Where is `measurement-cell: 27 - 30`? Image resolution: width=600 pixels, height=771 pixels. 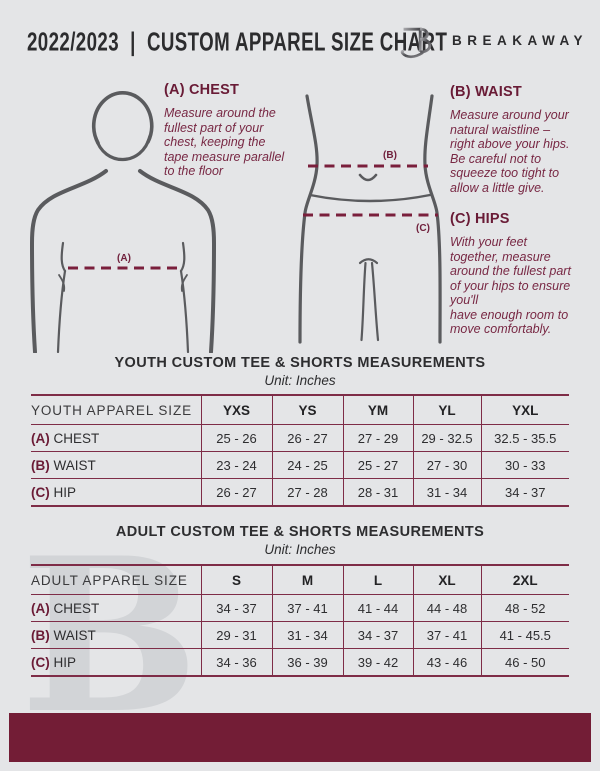 measurement-cell: 27 - 30 is located at coordinates (446, 465).